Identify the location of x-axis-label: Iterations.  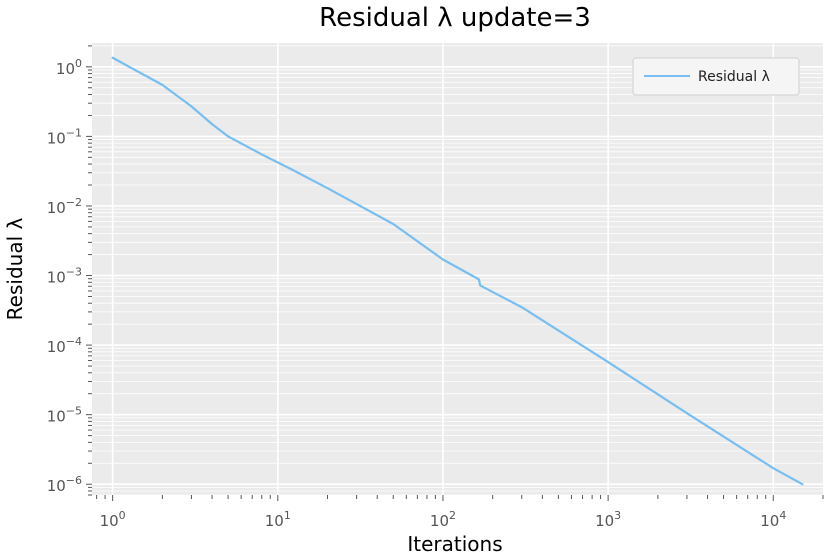
(454, 544).